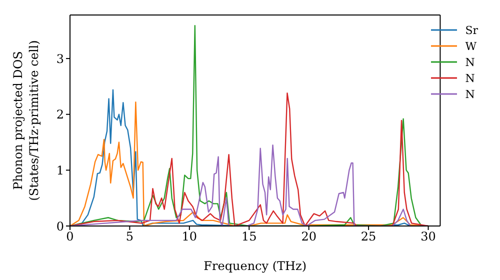  Describe the element at coordinates (471, 46) in the screenshot. I see `legend-label: W` at that location.